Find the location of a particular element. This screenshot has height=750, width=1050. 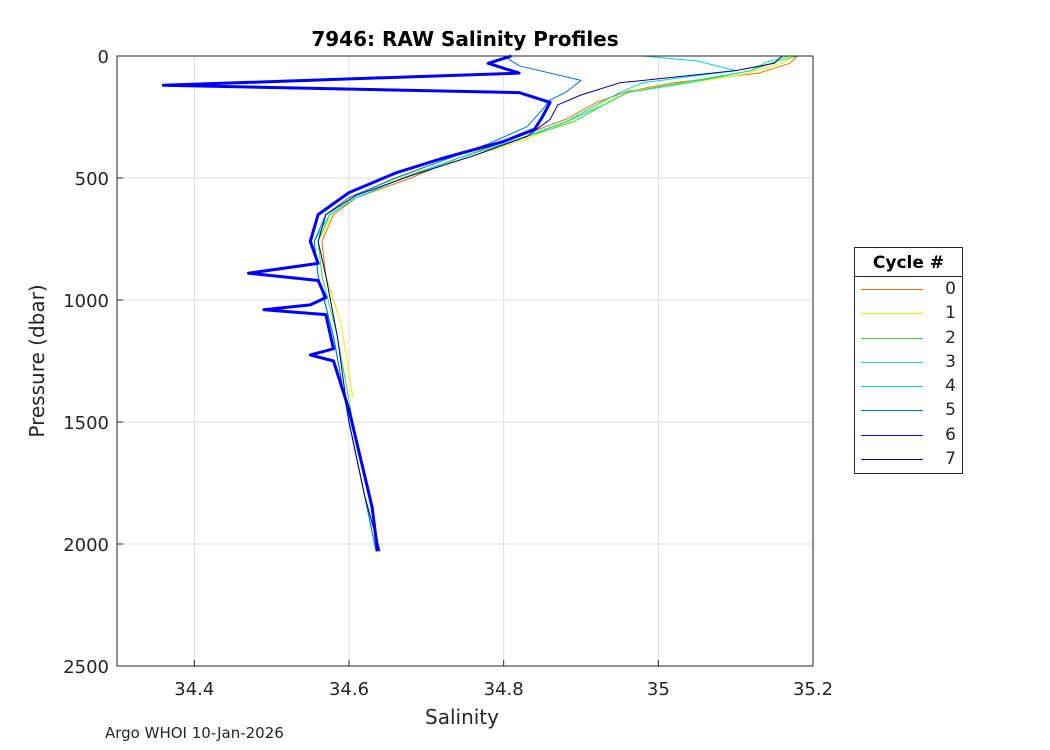

legend-label: 2 is located at coordinates (950, 337).